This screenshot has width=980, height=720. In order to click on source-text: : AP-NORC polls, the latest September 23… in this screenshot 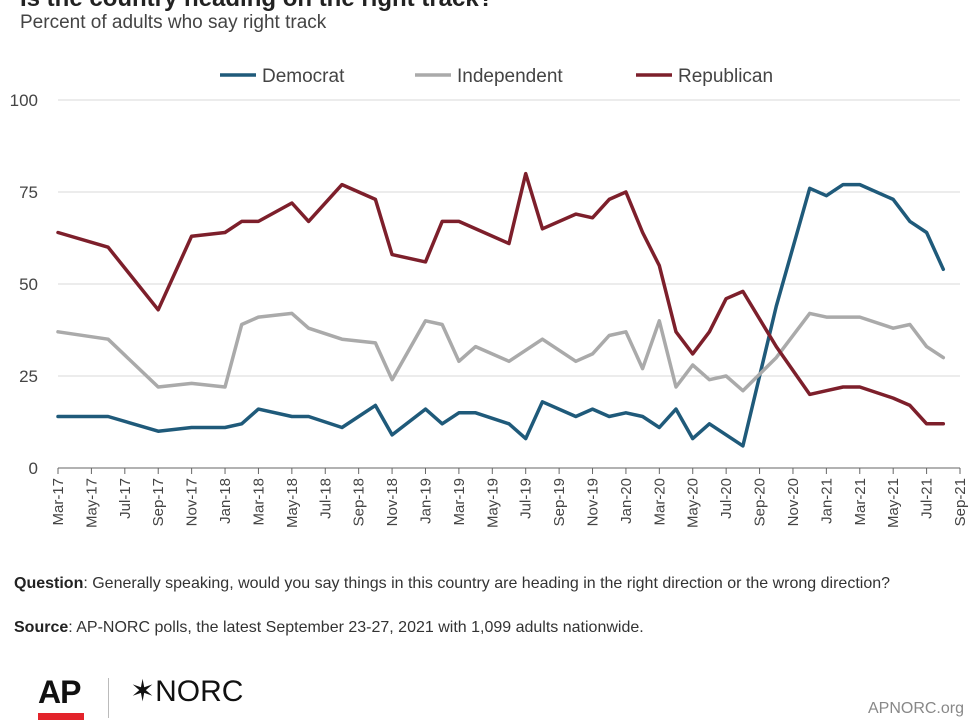, I will do `click(356, 627)`.